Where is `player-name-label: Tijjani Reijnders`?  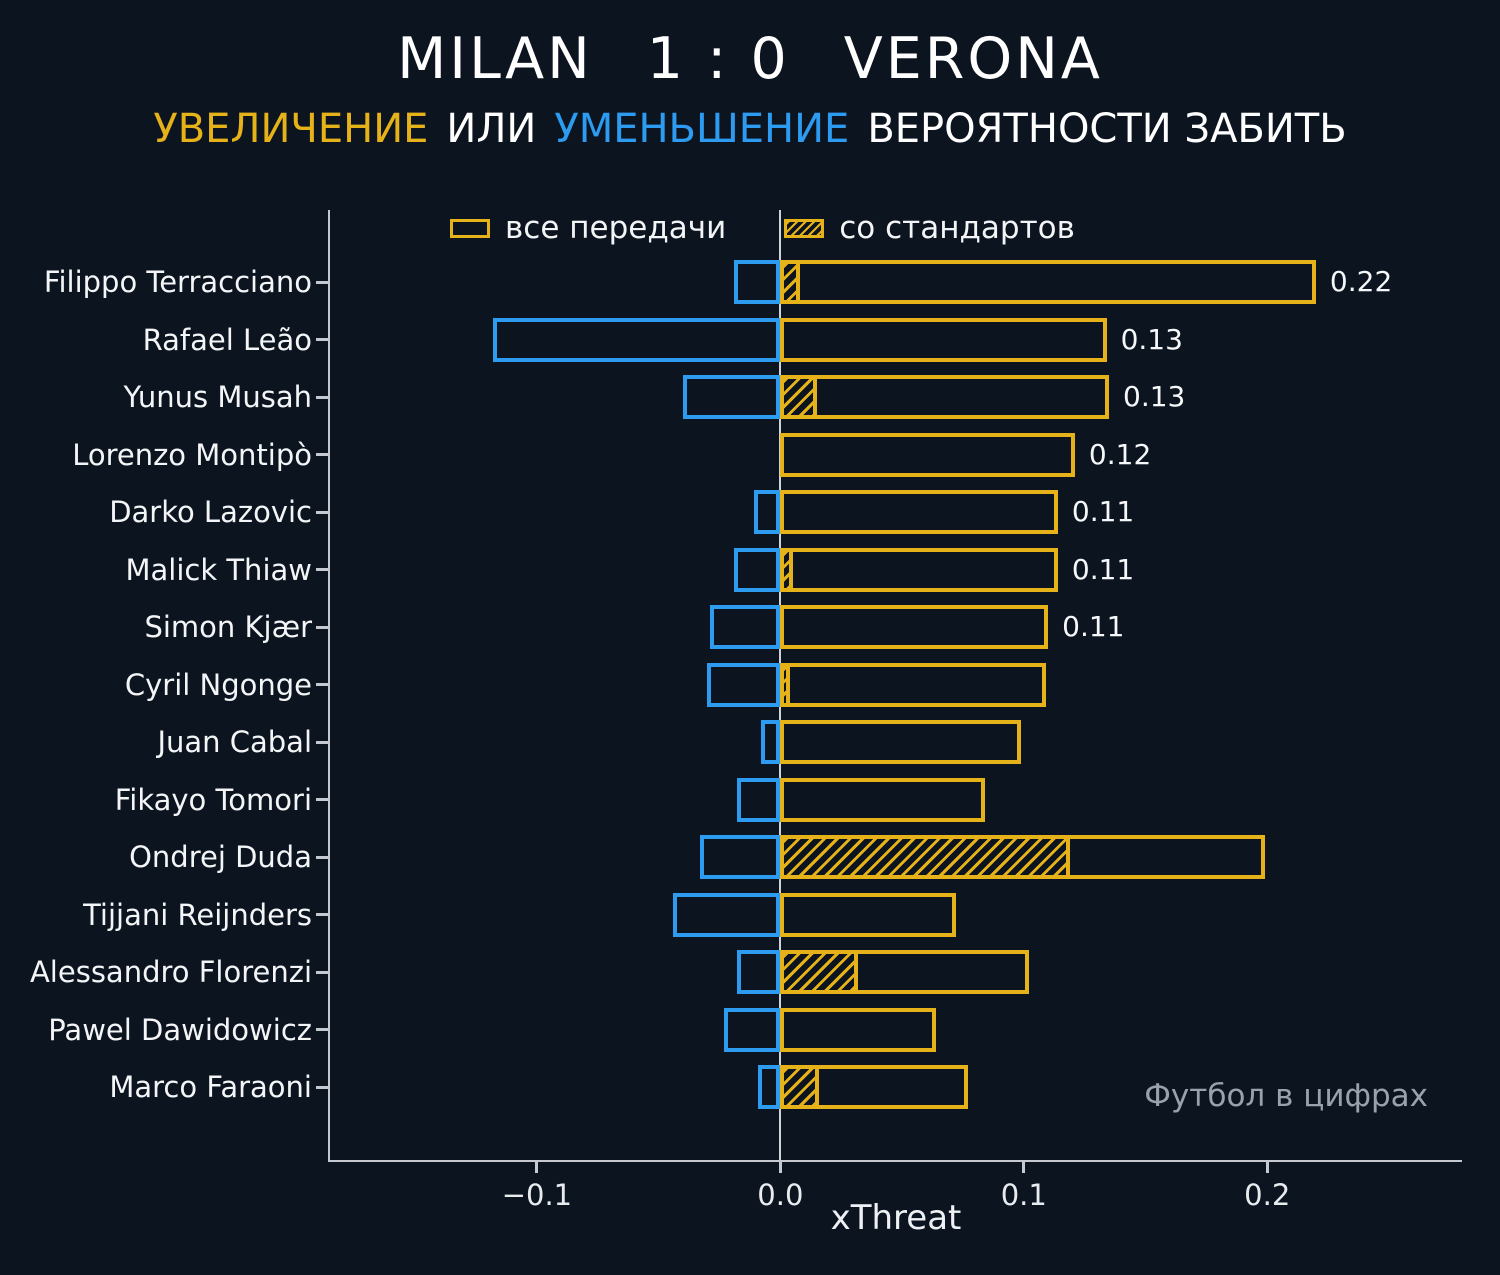 player-name-label: Tijjani Reijnders is located at coordinates (197, 914).